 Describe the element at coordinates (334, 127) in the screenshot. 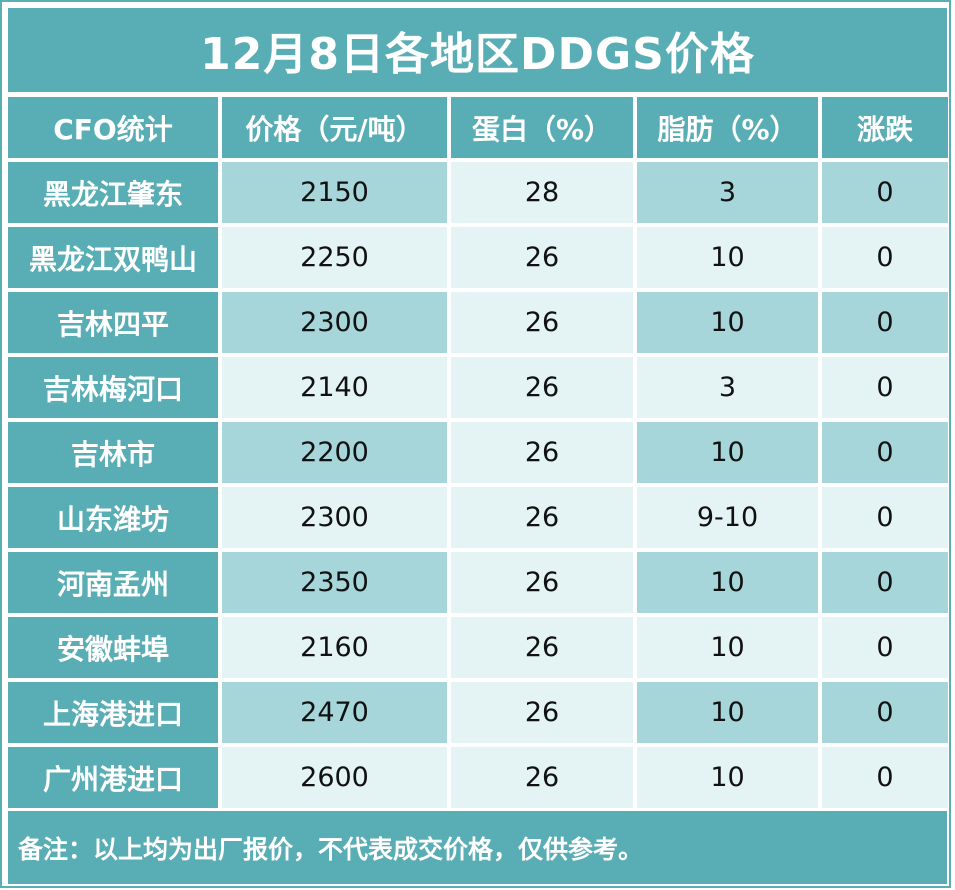

I see `header-price: 价格（元/吨）` at that location.